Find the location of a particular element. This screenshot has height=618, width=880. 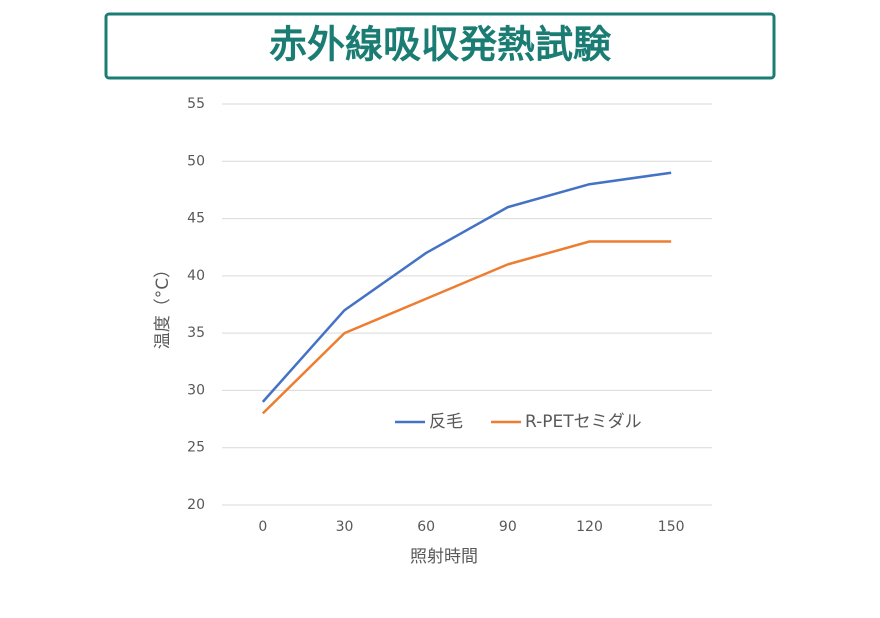

y-tick-label: 55 is located at coordinates (196, 104).